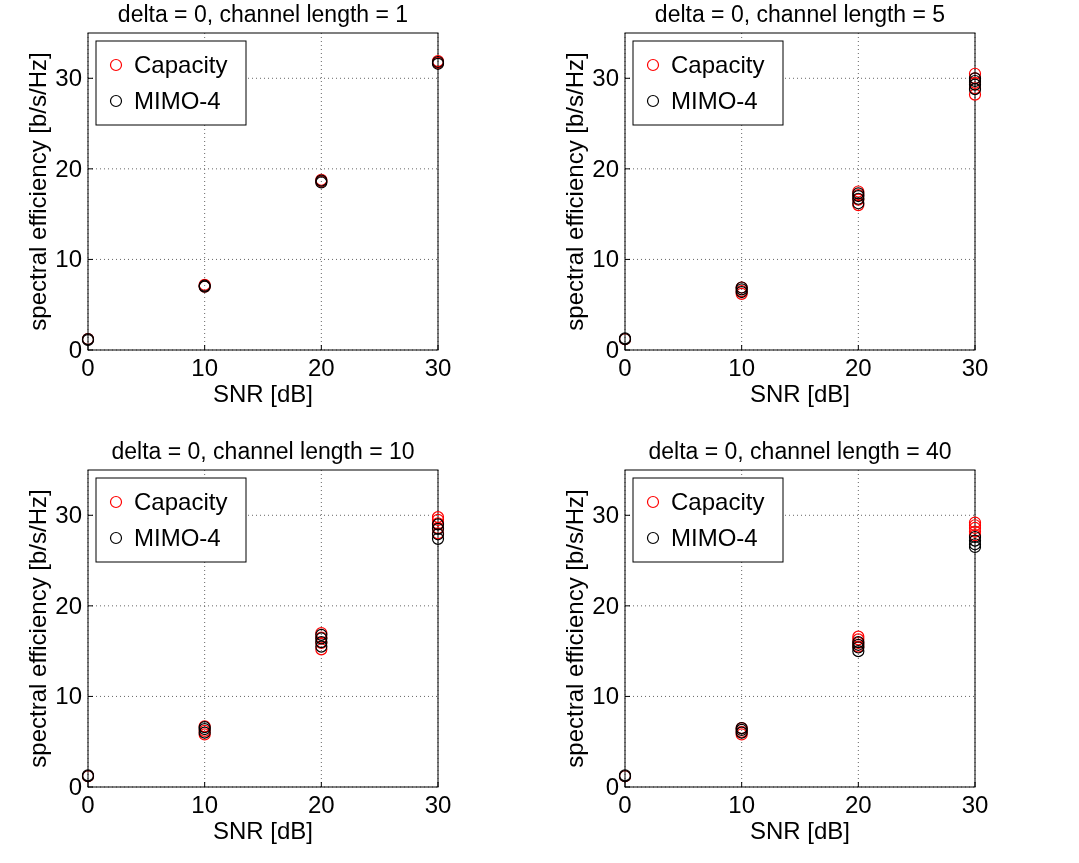 The width and height of the screenshot is (1079, 863). Describe the element at coordinates (800, 451) in the screenshot. I see `chart-title: delta = 0, channel length = 40` at that location.